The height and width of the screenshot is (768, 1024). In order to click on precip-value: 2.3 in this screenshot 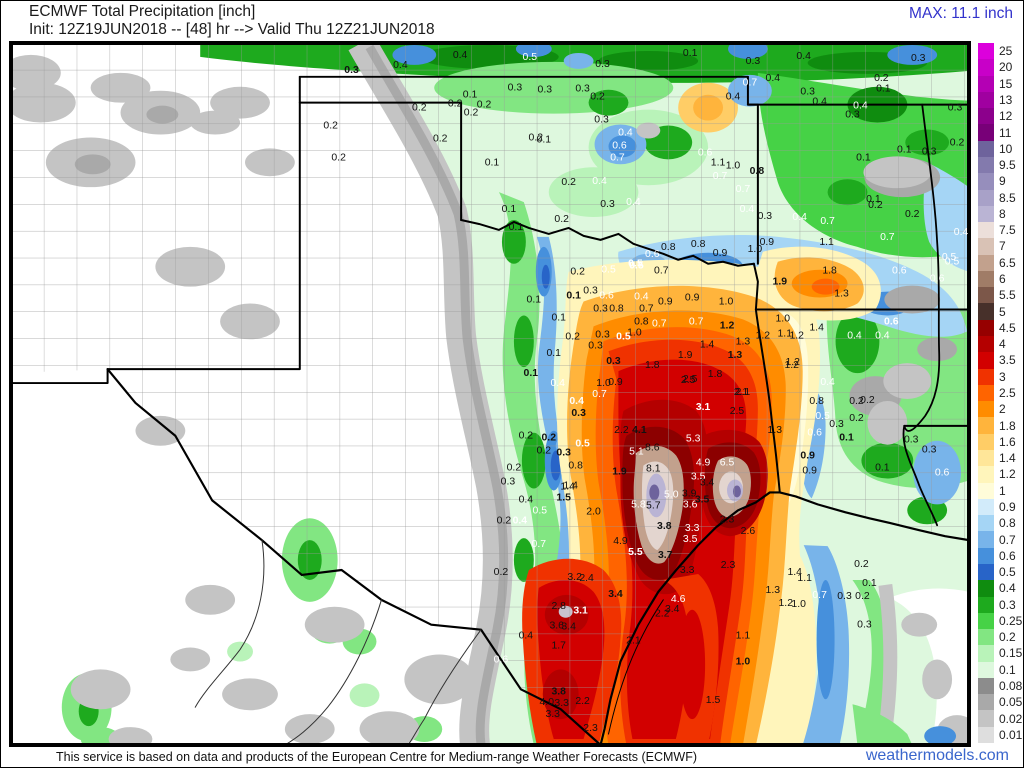, I will do `click(727, 519)`.